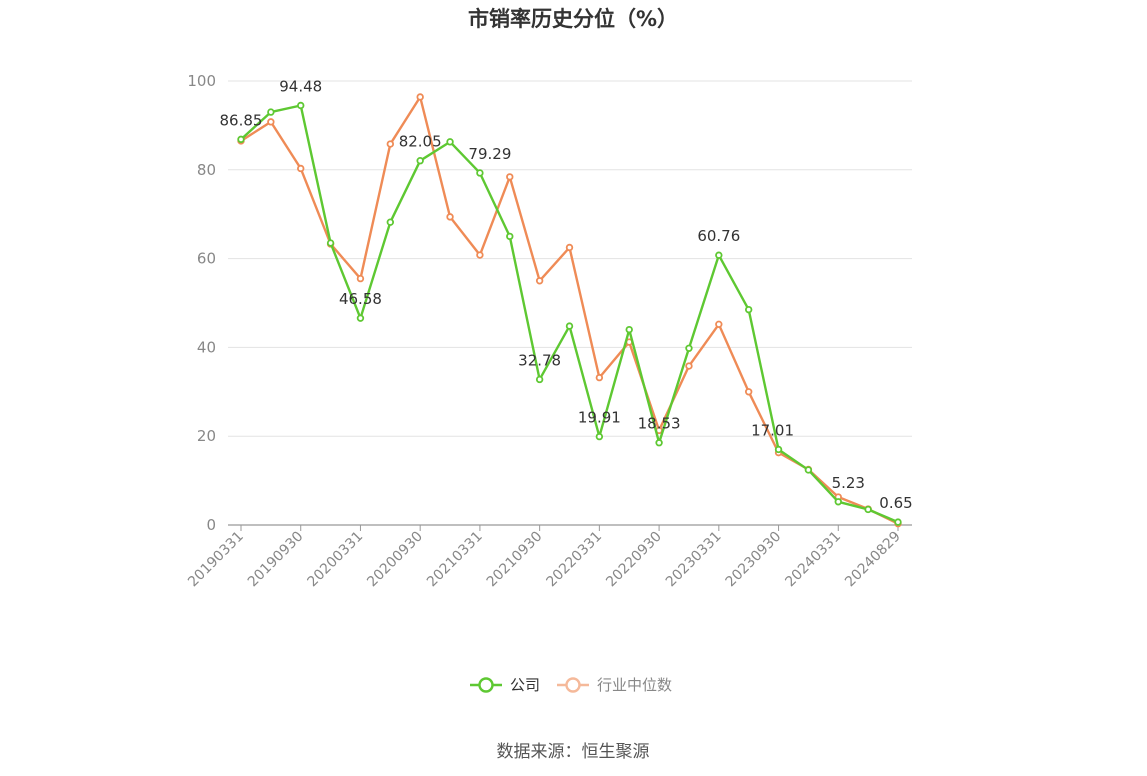 The height and width of the screenshot is (776, 1147). Describe the element at coordinates (772, 430) in the screenshot. I see `data-label: 17.01` at that location.